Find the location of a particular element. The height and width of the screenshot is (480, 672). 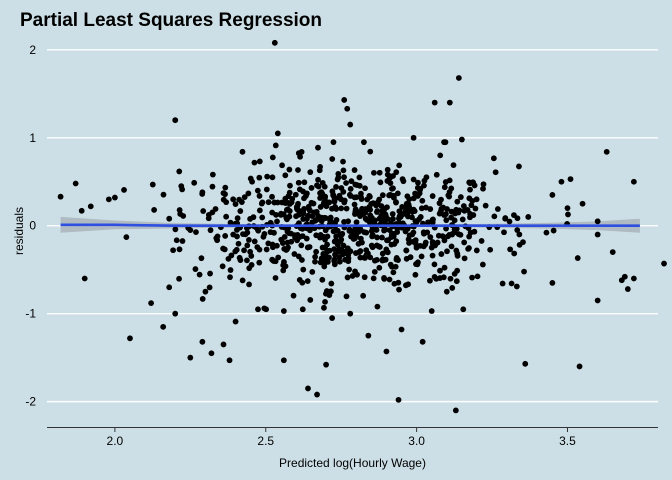

x-tick-label: 3.5 is located at coordinates (567, 441).